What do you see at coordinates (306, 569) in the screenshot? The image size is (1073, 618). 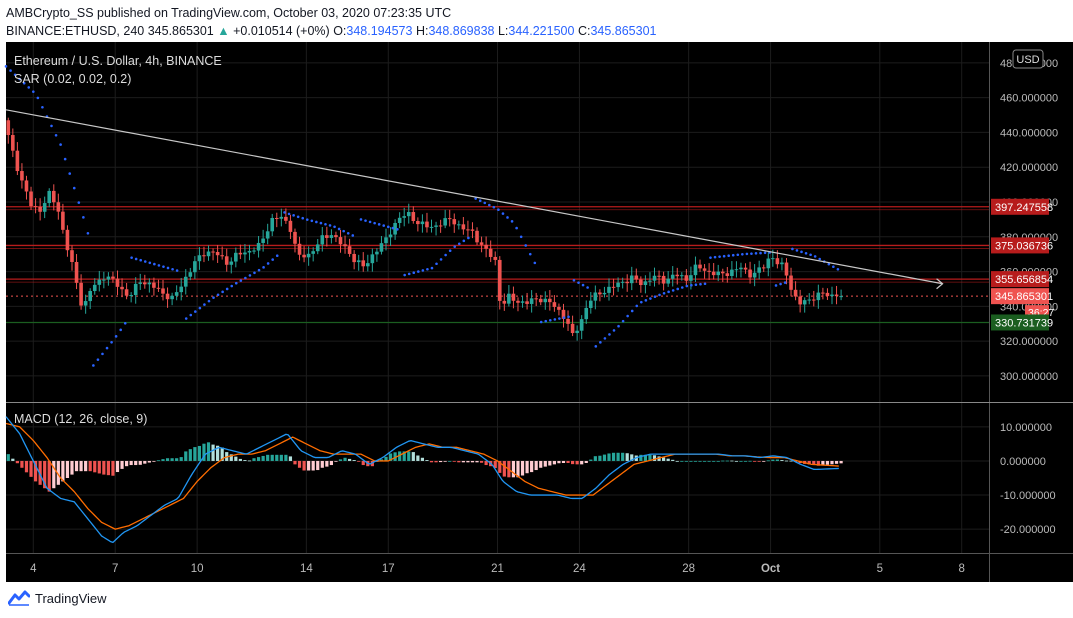 I see `time-tick-label: 14` at bounding box center [306, 569].